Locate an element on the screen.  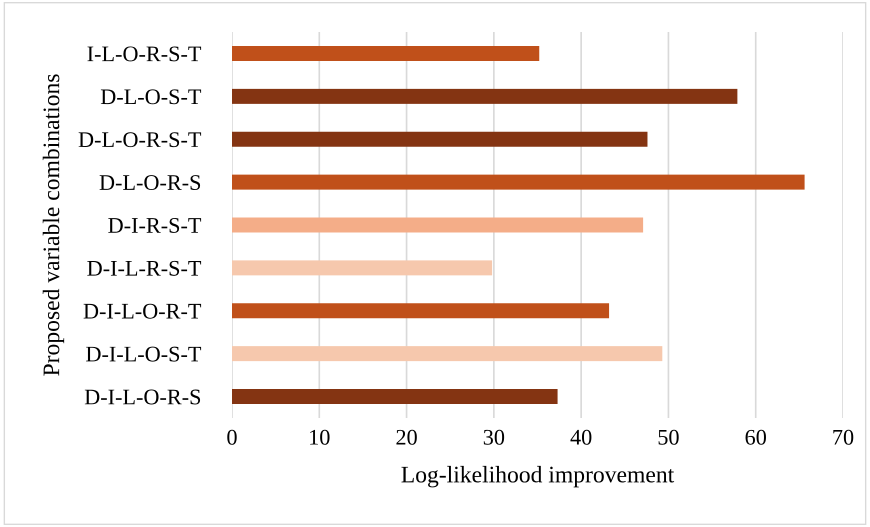
y-tick-label: D-L-O-S-T is located at coordinates (151, 96).